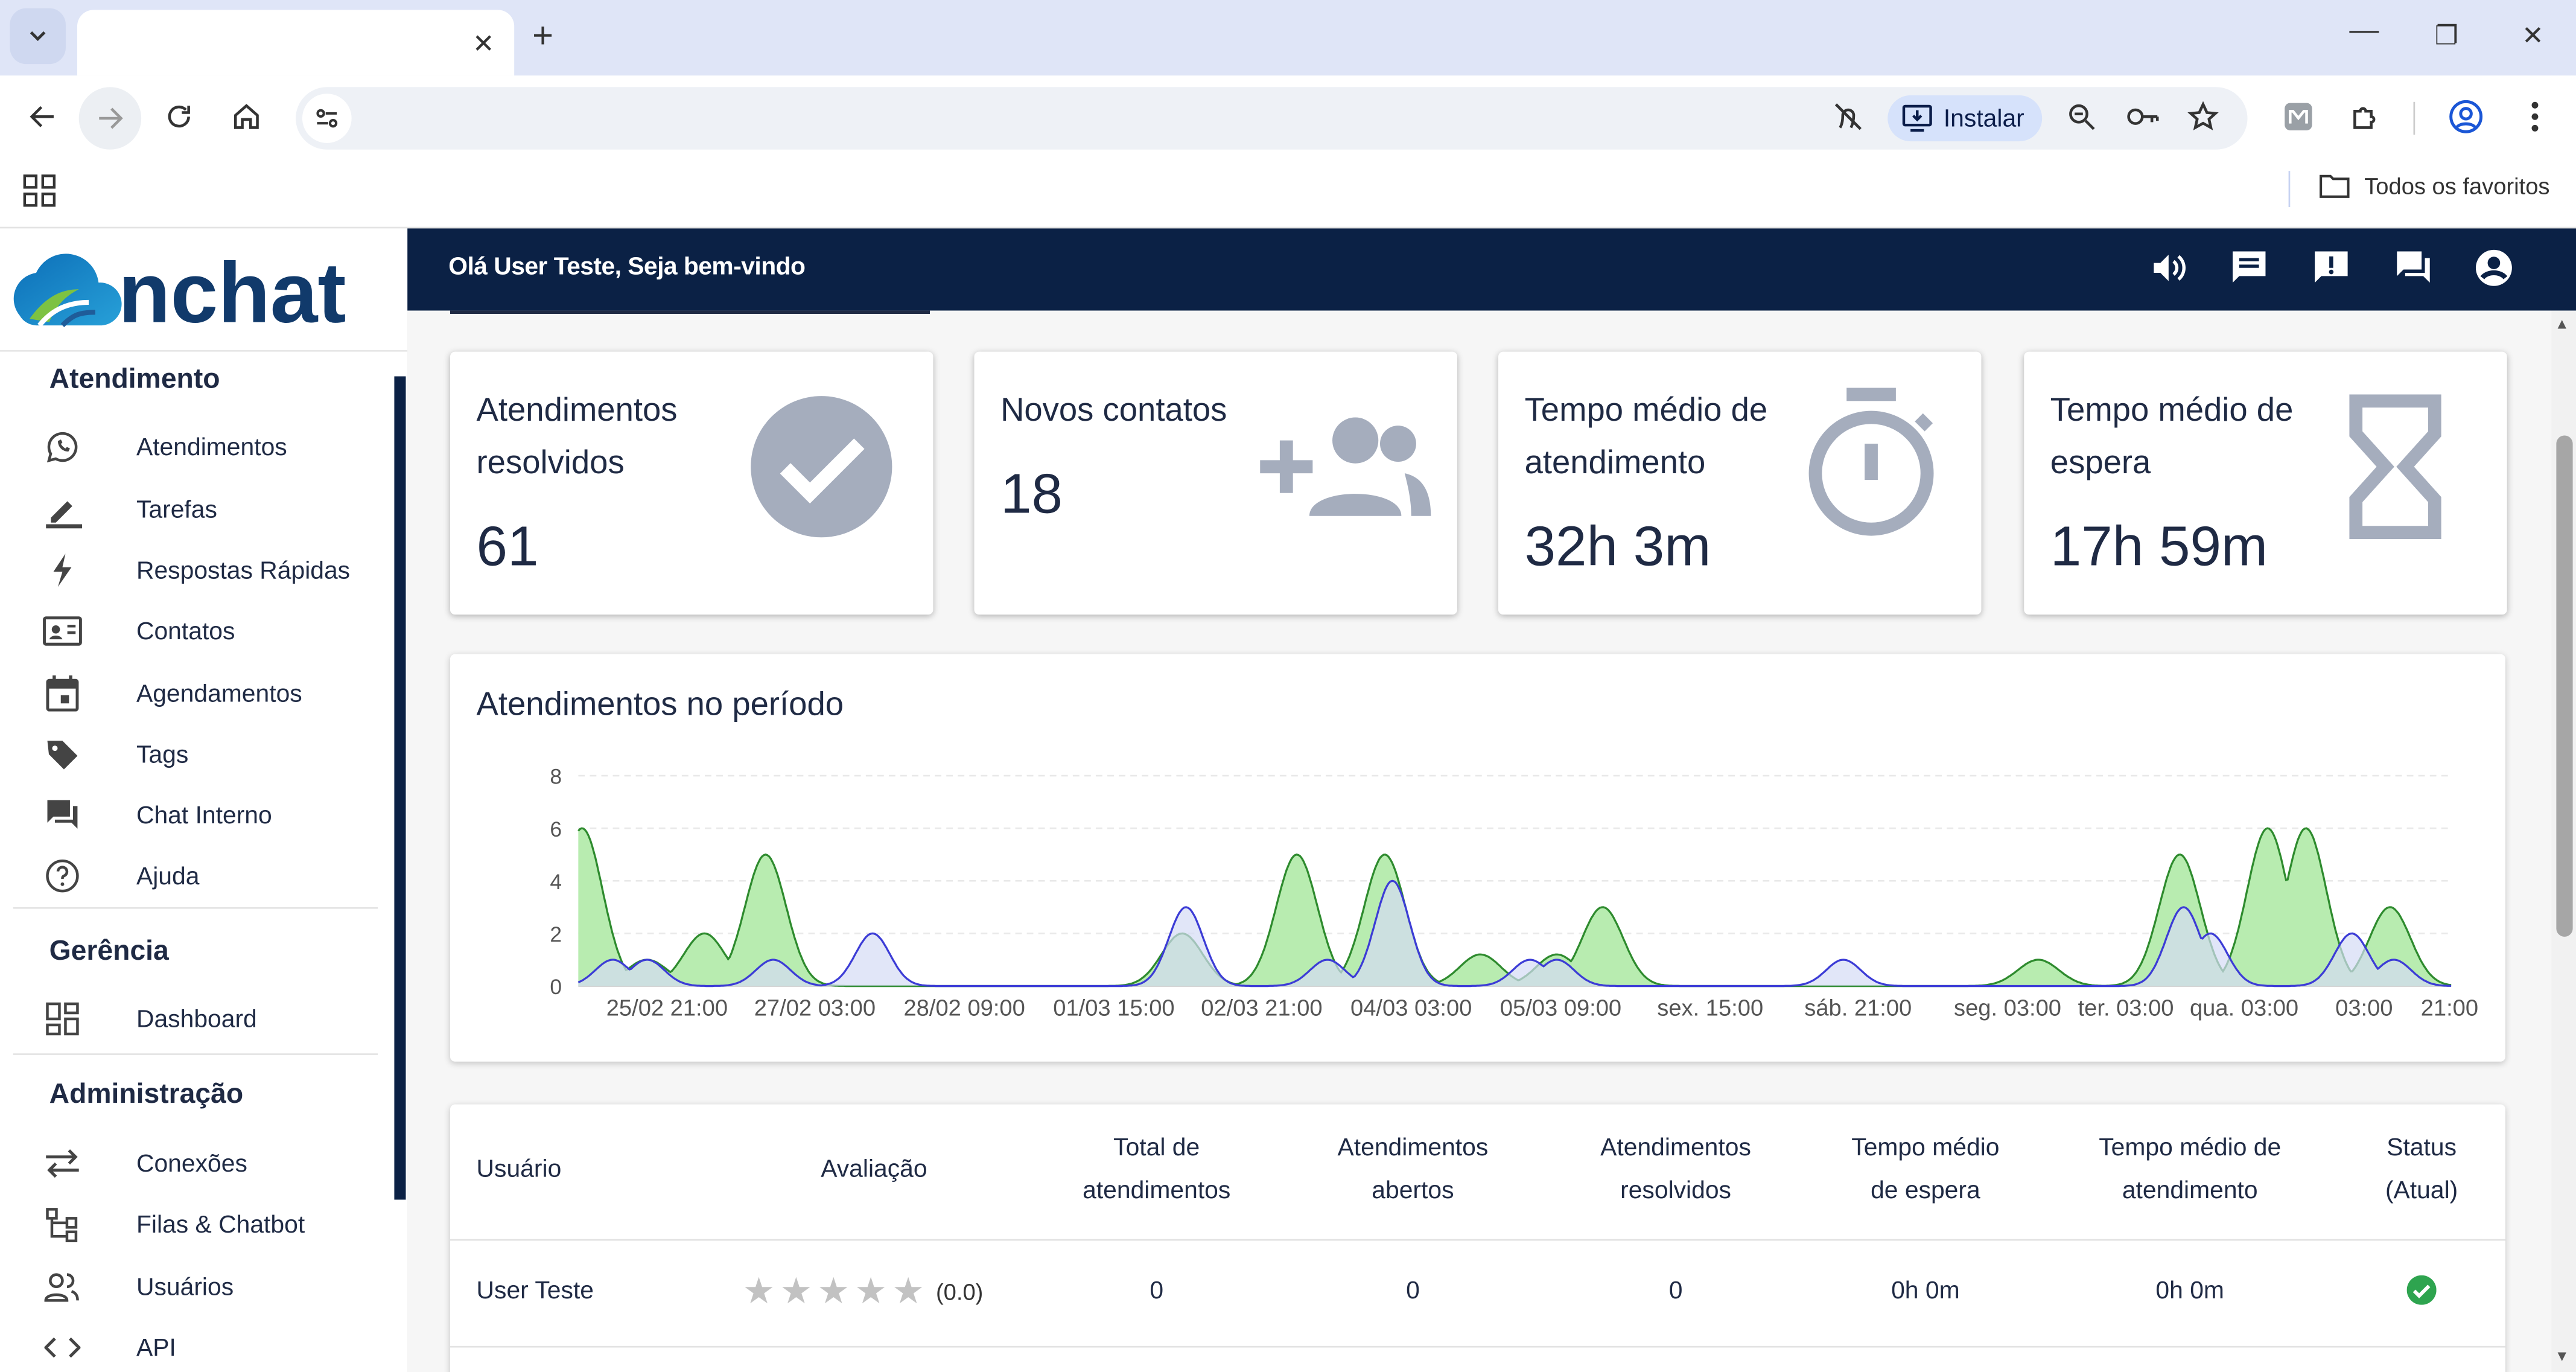  I want to click on series-area, so click(1515, 933).